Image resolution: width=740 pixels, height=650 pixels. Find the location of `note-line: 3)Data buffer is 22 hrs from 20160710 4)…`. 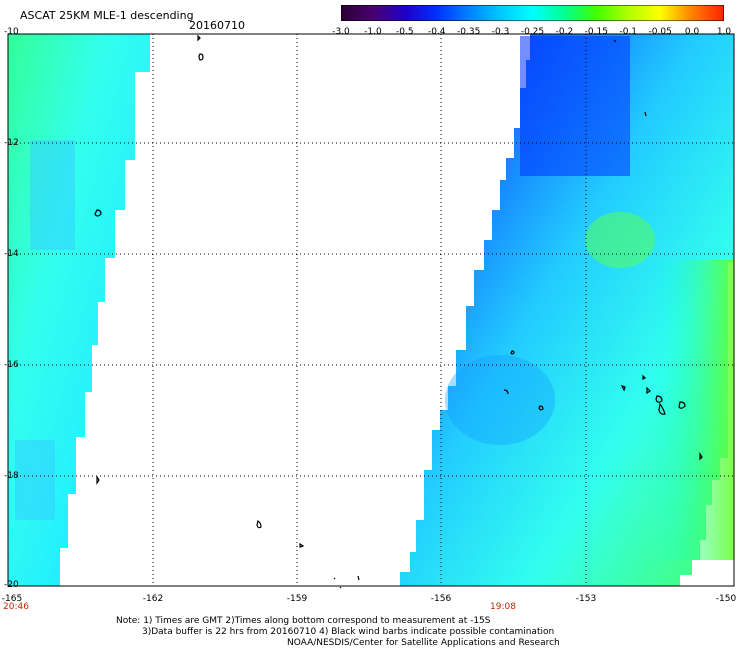

note-line: 3)Data buffer is 22 hrs from 20160710 4)… is located at coordinates (348, 632).